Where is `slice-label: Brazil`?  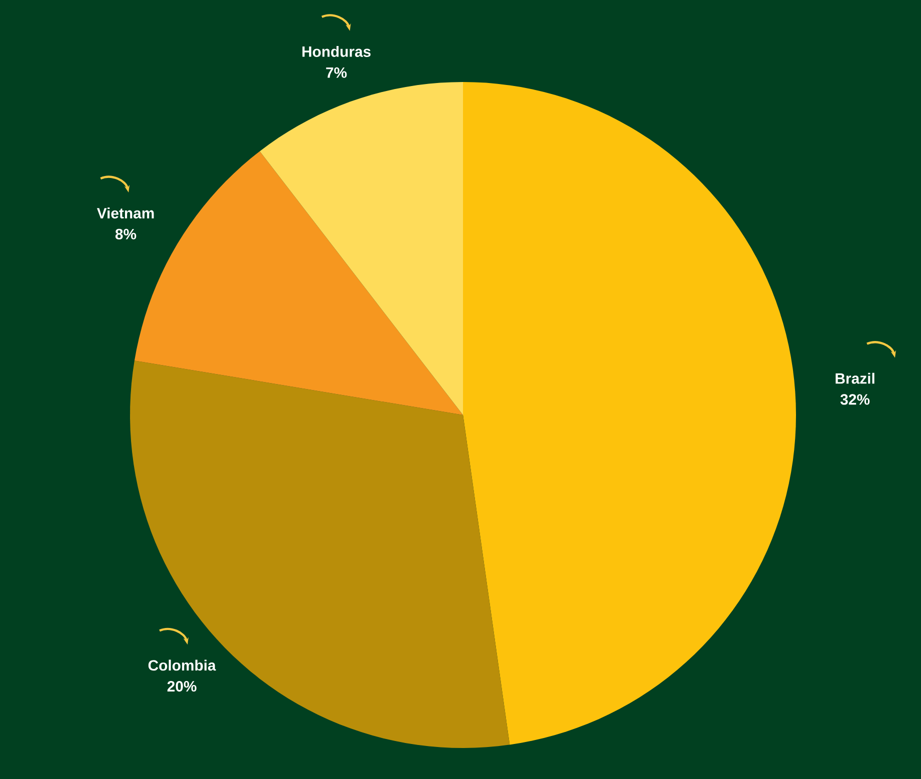 slice-label: Brazil is located at coordinates (855, 378).